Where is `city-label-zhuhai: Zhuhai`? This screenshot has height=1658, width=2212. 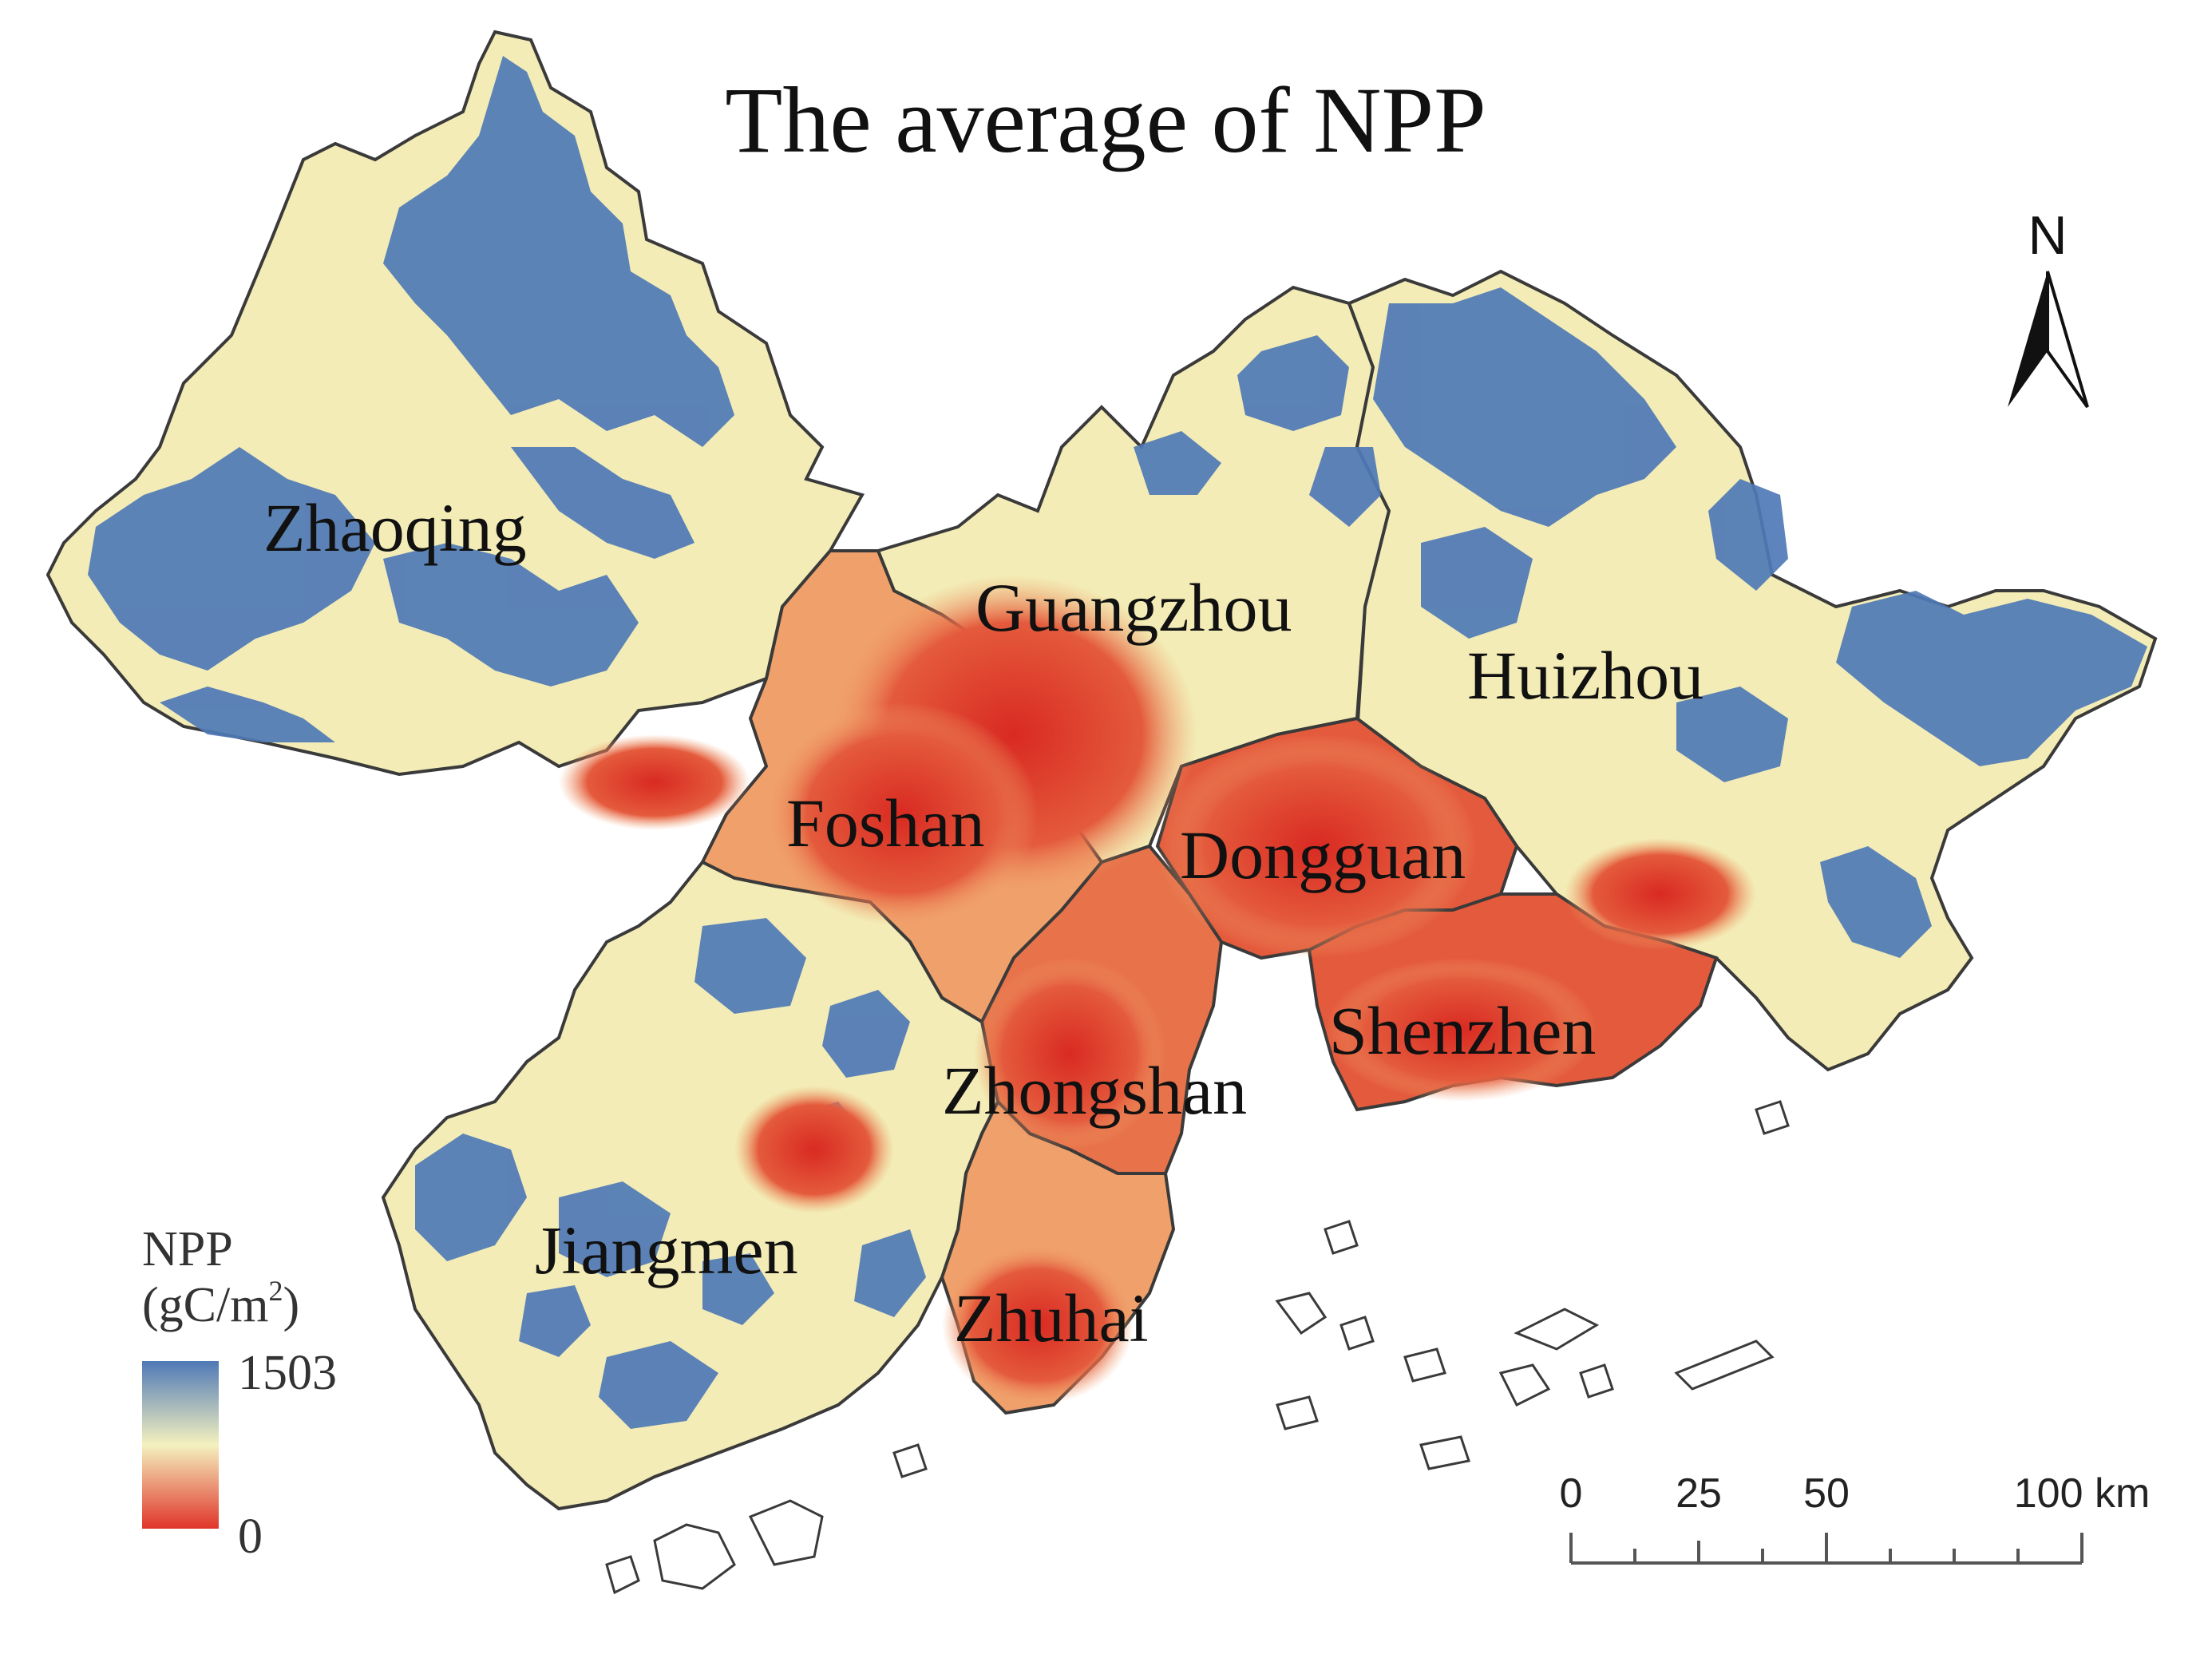 city-label-zhuhai: Zhuhai is located at coordinates (1051, 1318).